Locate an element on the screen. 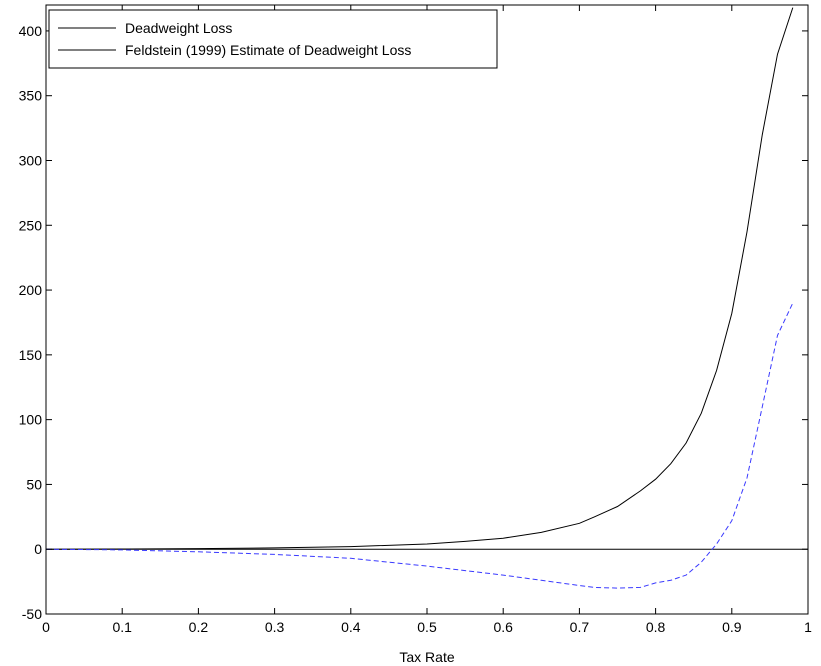  x-tick-label: 0.6 is located at coordinates (503, 627).